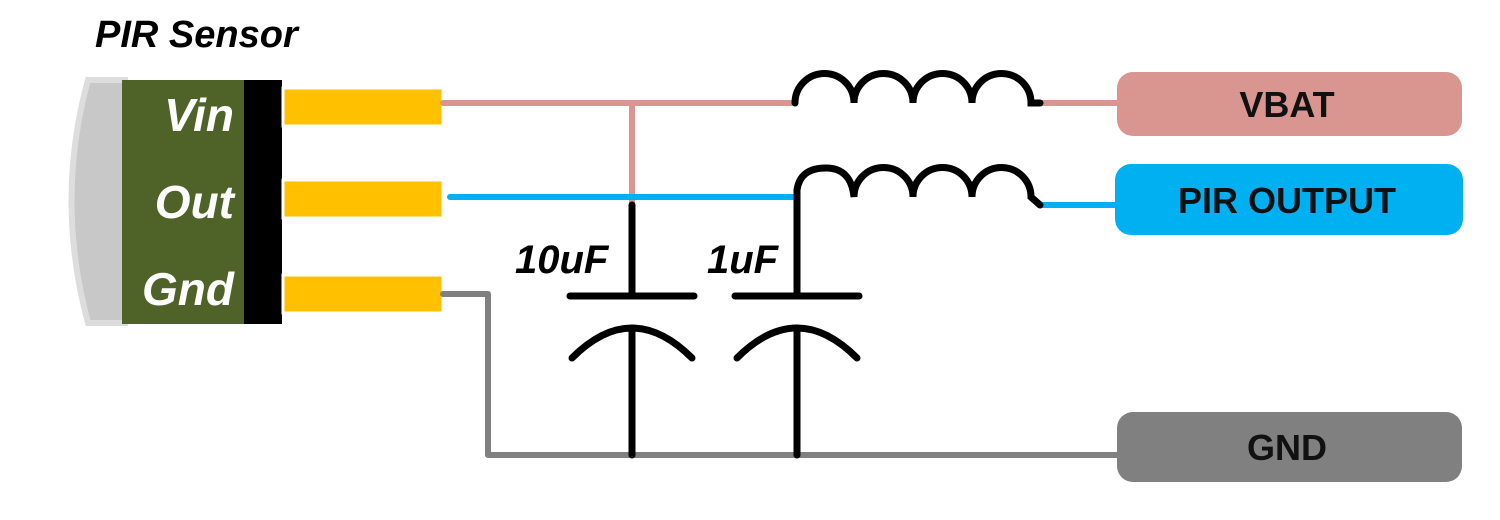 The height and width of the screenshot is (520, 1500). What do you see at coordinates (562, 260) in the screenshot?
I see `capacitor-label-10uf: 10uF` at bounding box center [562, 260].